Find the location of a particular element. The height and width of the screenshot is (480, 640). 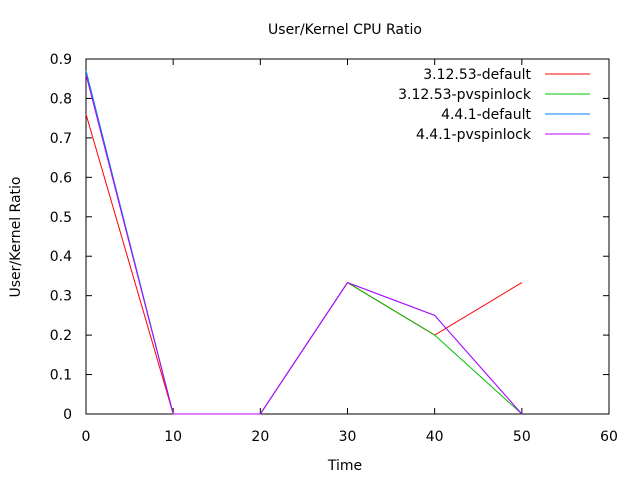

x-tick-label: 30 is located at coordinates (348, 437).